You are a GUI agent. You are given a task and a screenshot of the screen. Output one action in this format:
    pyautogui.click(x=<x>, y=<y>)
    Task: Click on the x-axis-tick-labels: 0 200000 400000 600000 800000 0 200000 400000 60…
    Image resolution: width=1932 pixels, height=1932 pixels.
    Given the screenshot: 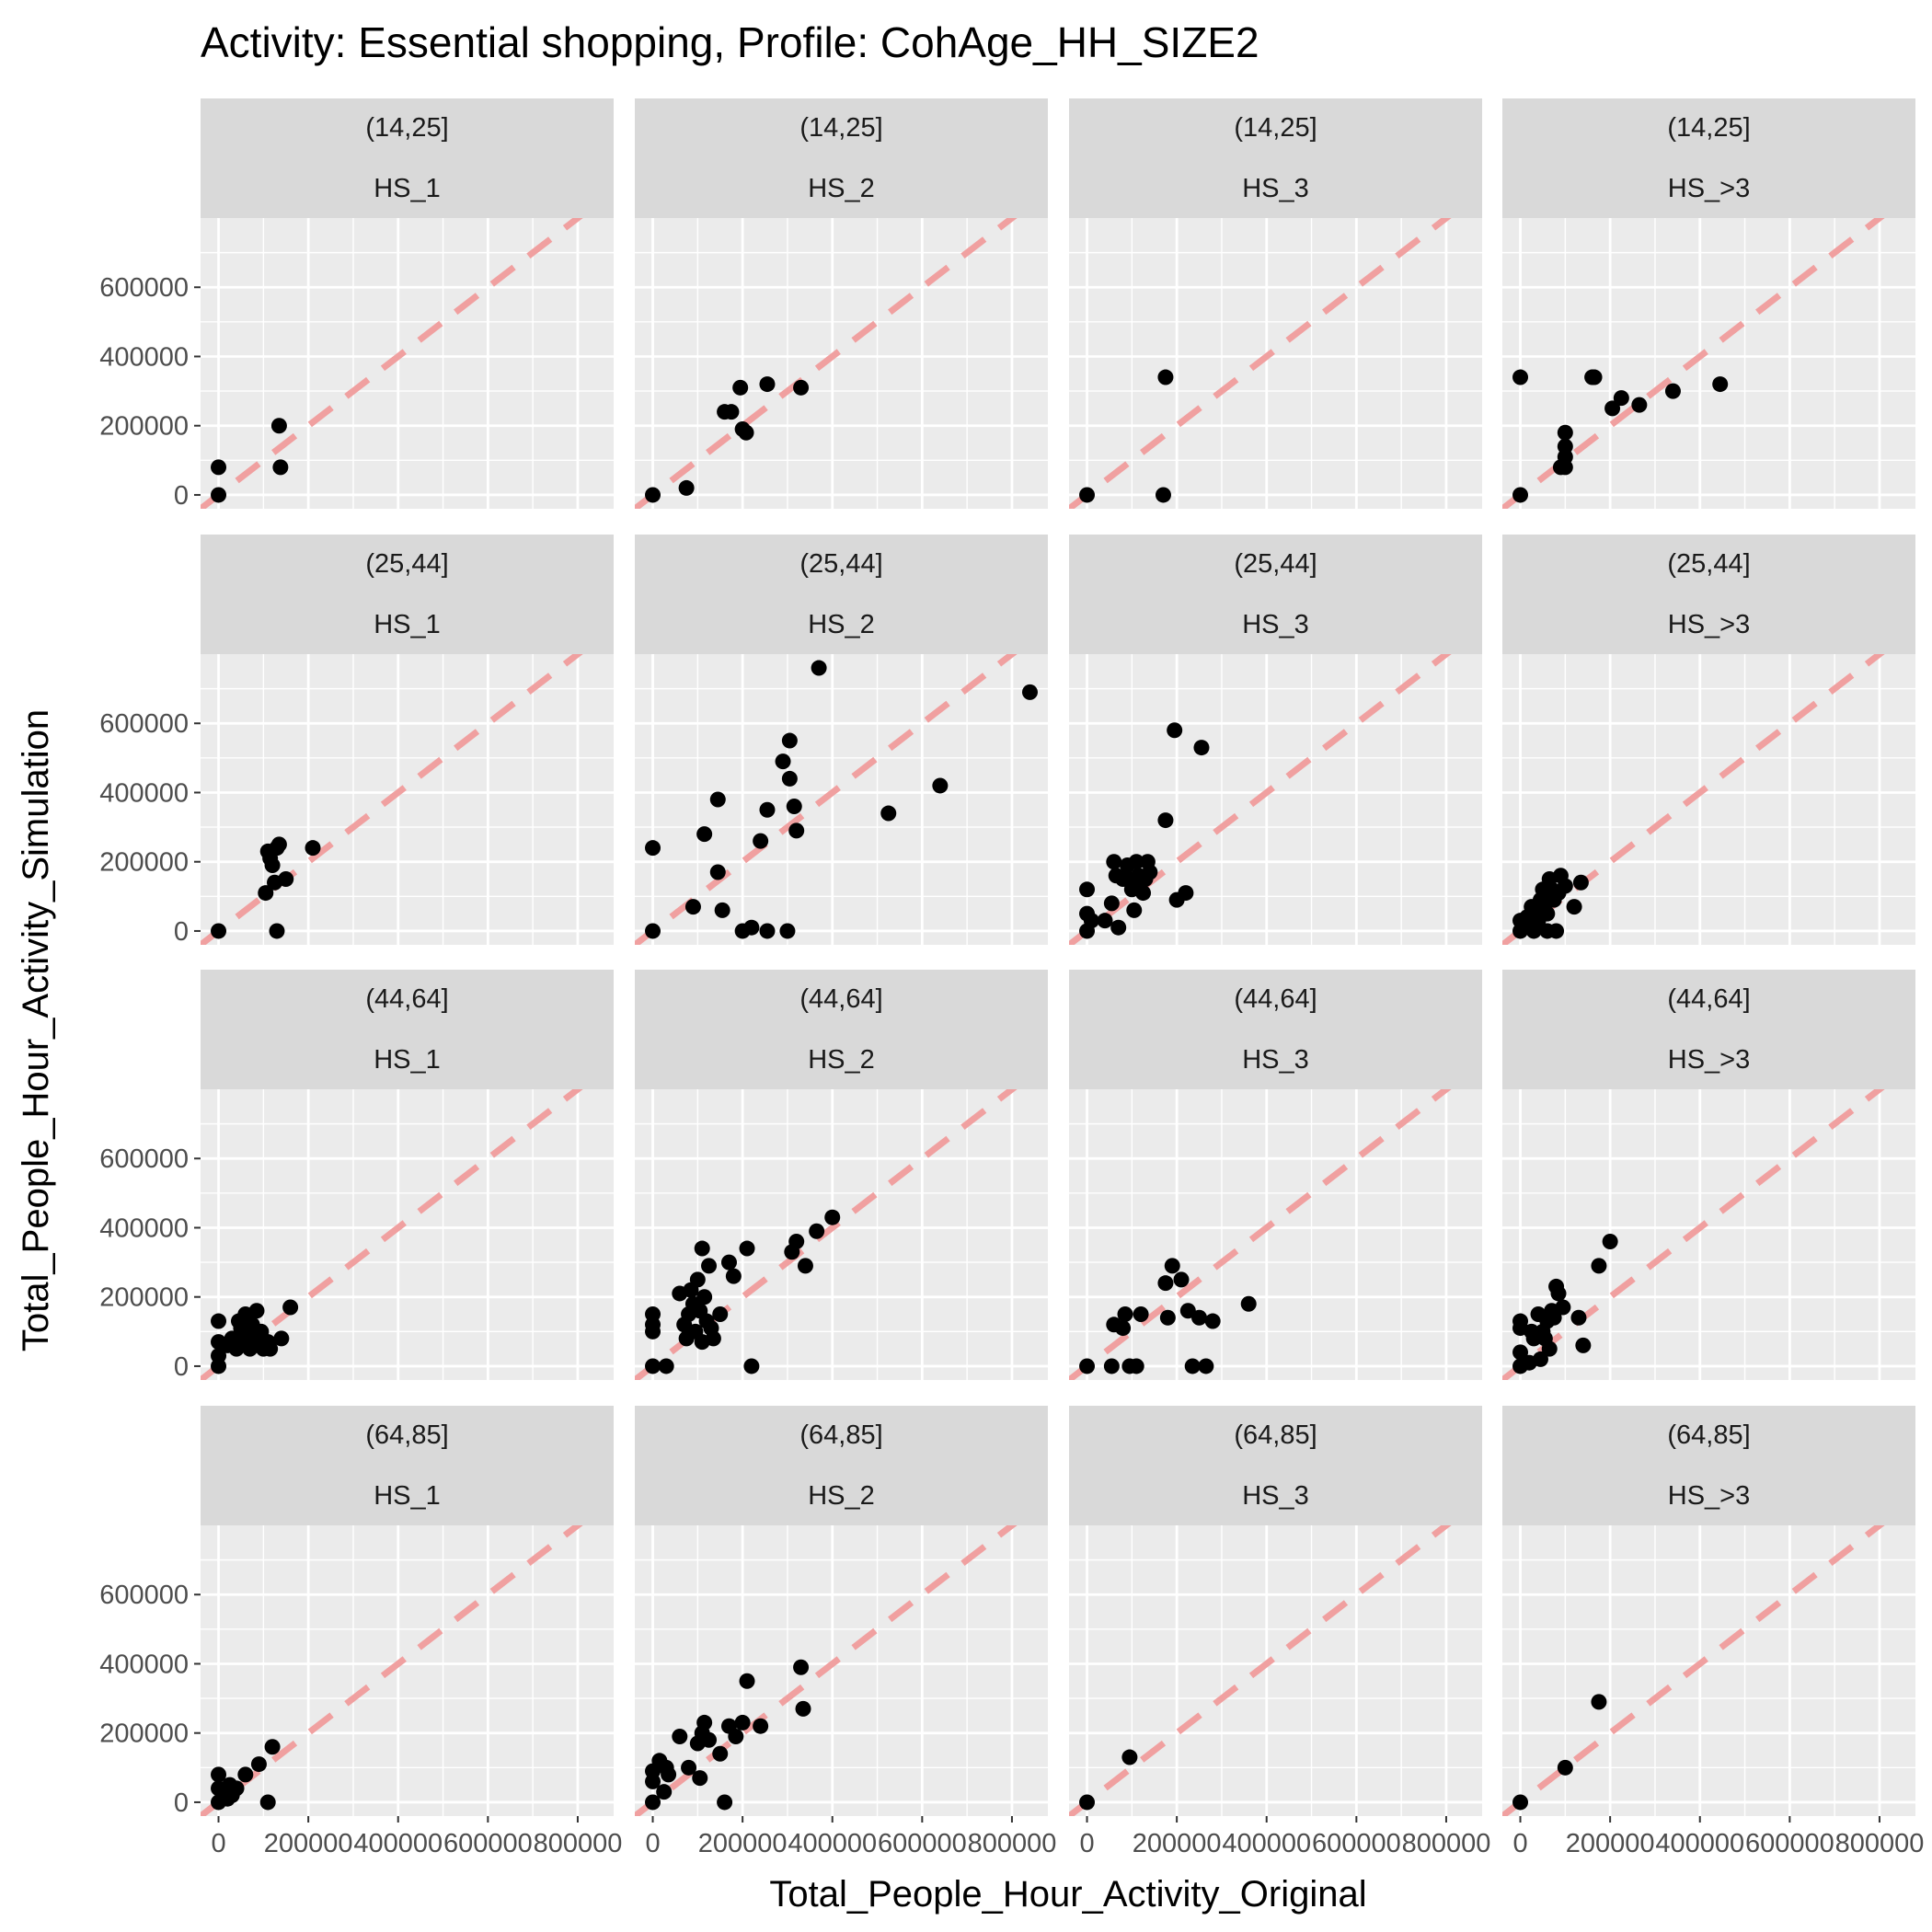 What is the action you would take?
    pyautogui.click(x=1067, y=1837)
    